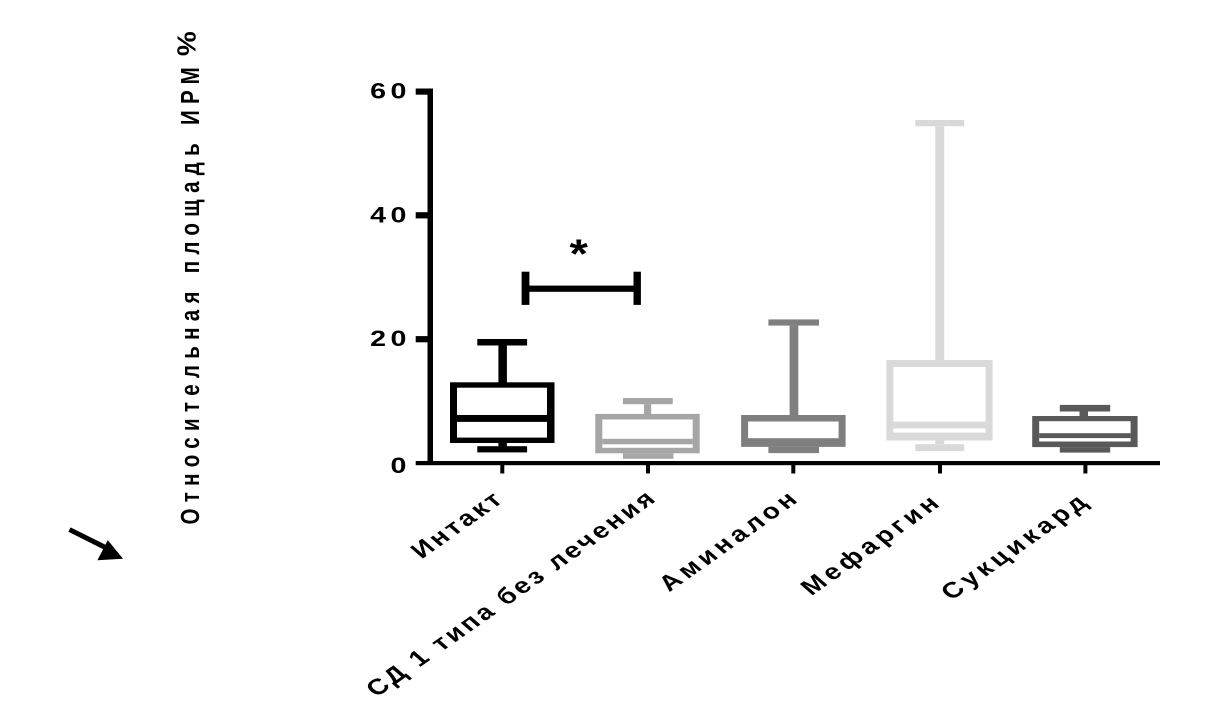 This screenshot has width=1232, height=728. I want to click on svg-text: 40, so click(390, 215).